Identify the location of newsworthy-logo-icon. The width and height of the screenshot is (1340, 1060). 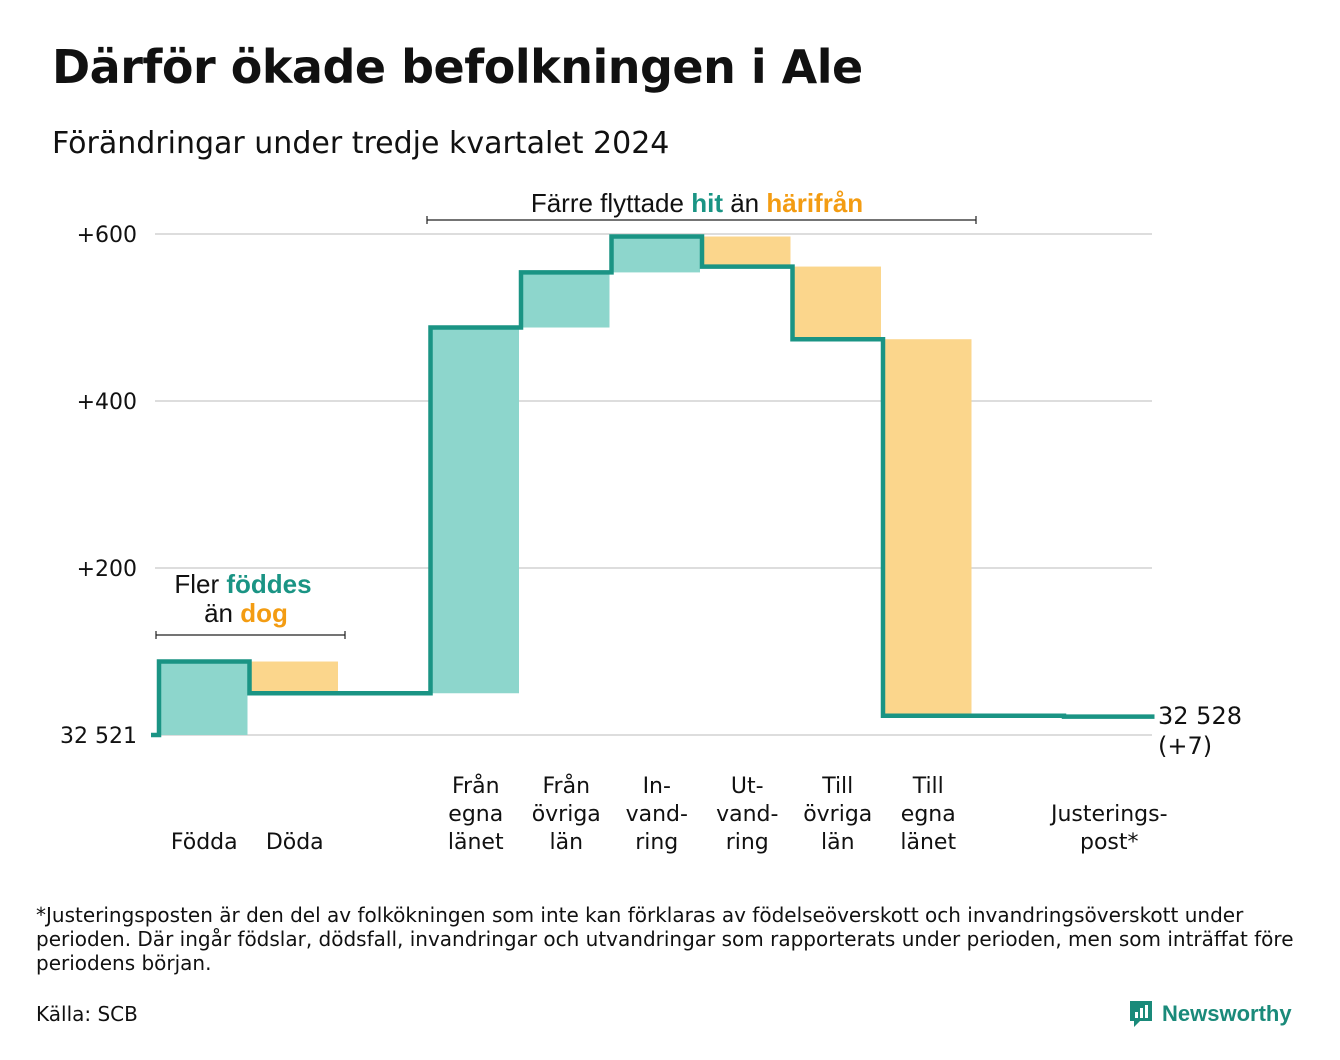
(1141, 1014).